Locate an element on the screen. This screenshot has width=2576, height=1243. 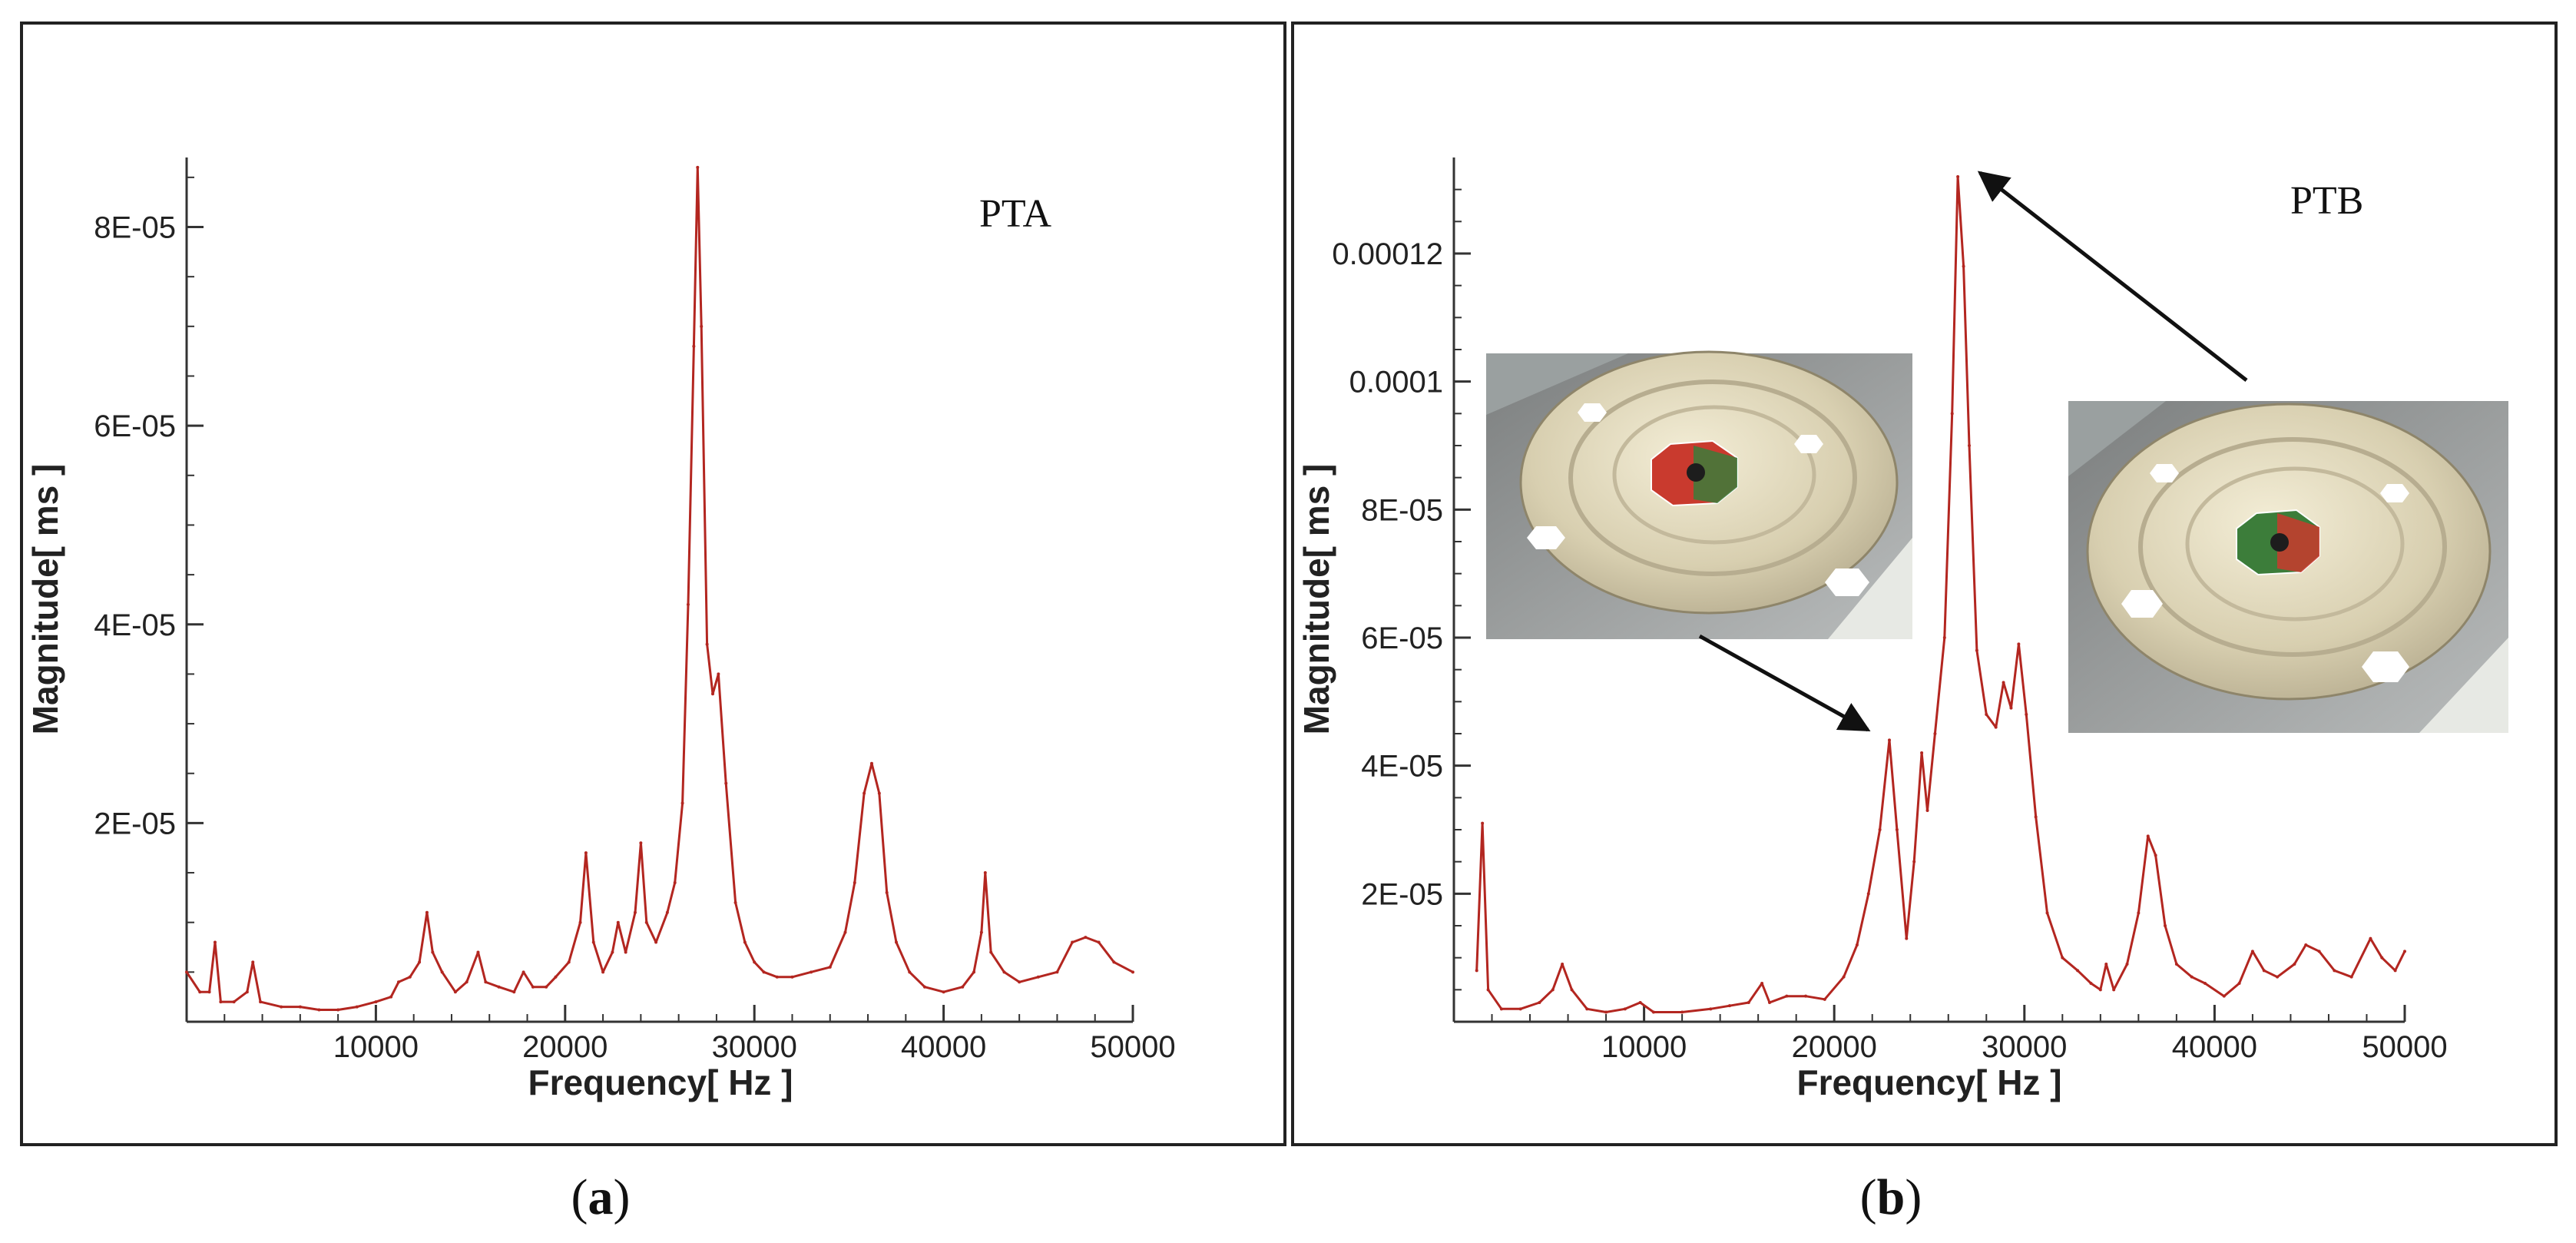
chart-a-y-title: Magnitude[ ms ] is located at coordinates (45, 599).